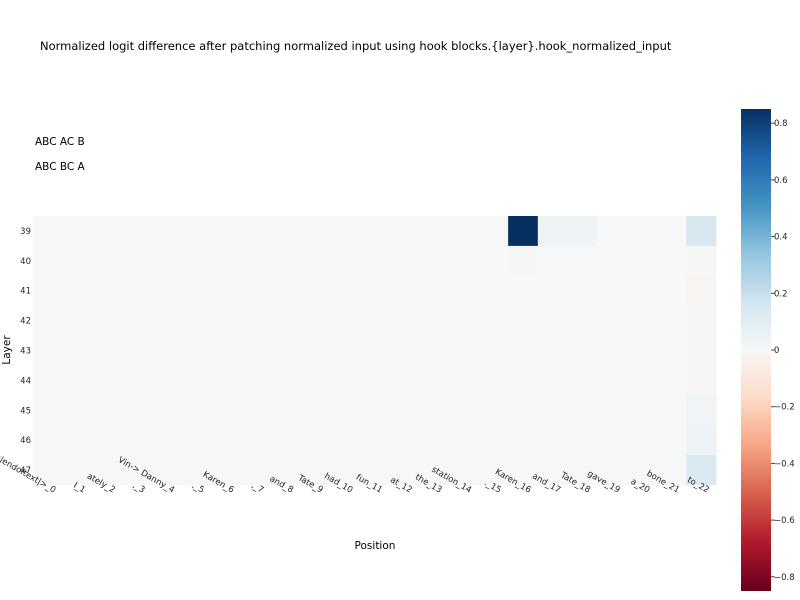 The image size is (800, 600). I want to click on legend-label-1: ABC AC B, so click(60, 142).